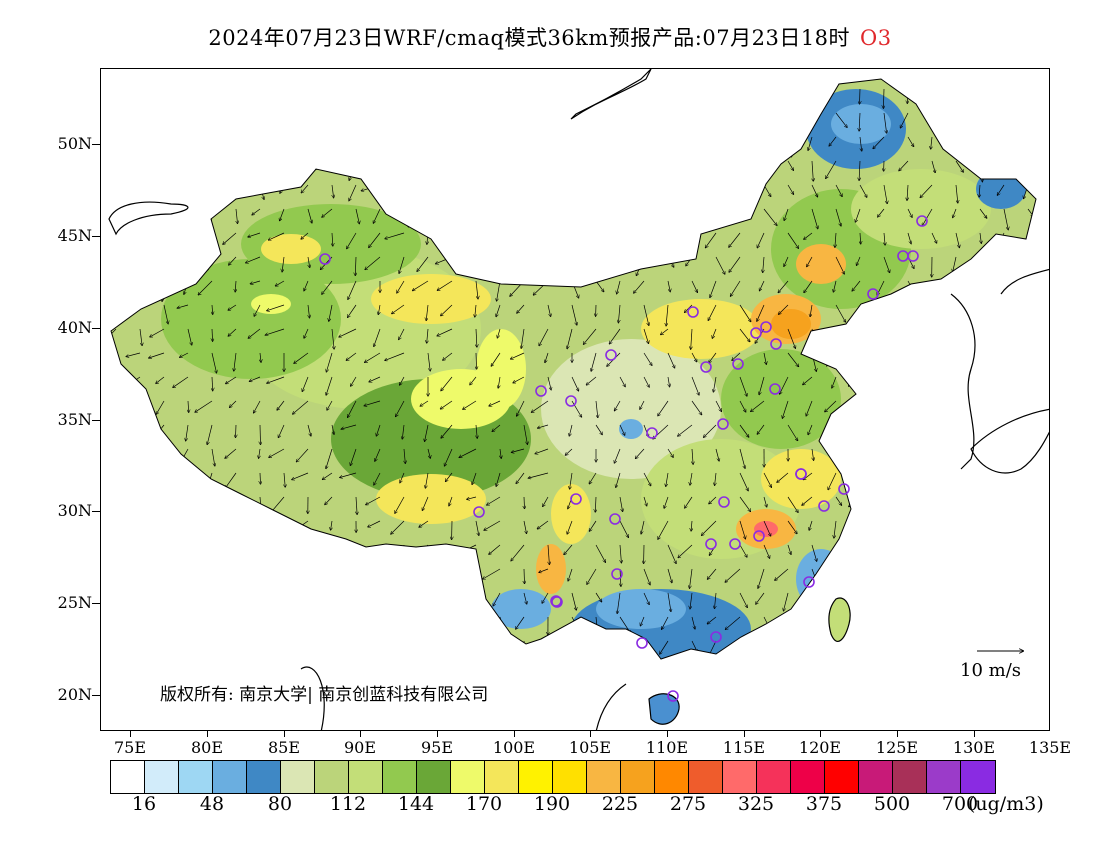 This screenshot has height=850, width=1100. Describe the element at coordinates (416, 804) in the screenshot. I see `colorbar-label: 144` at that location.